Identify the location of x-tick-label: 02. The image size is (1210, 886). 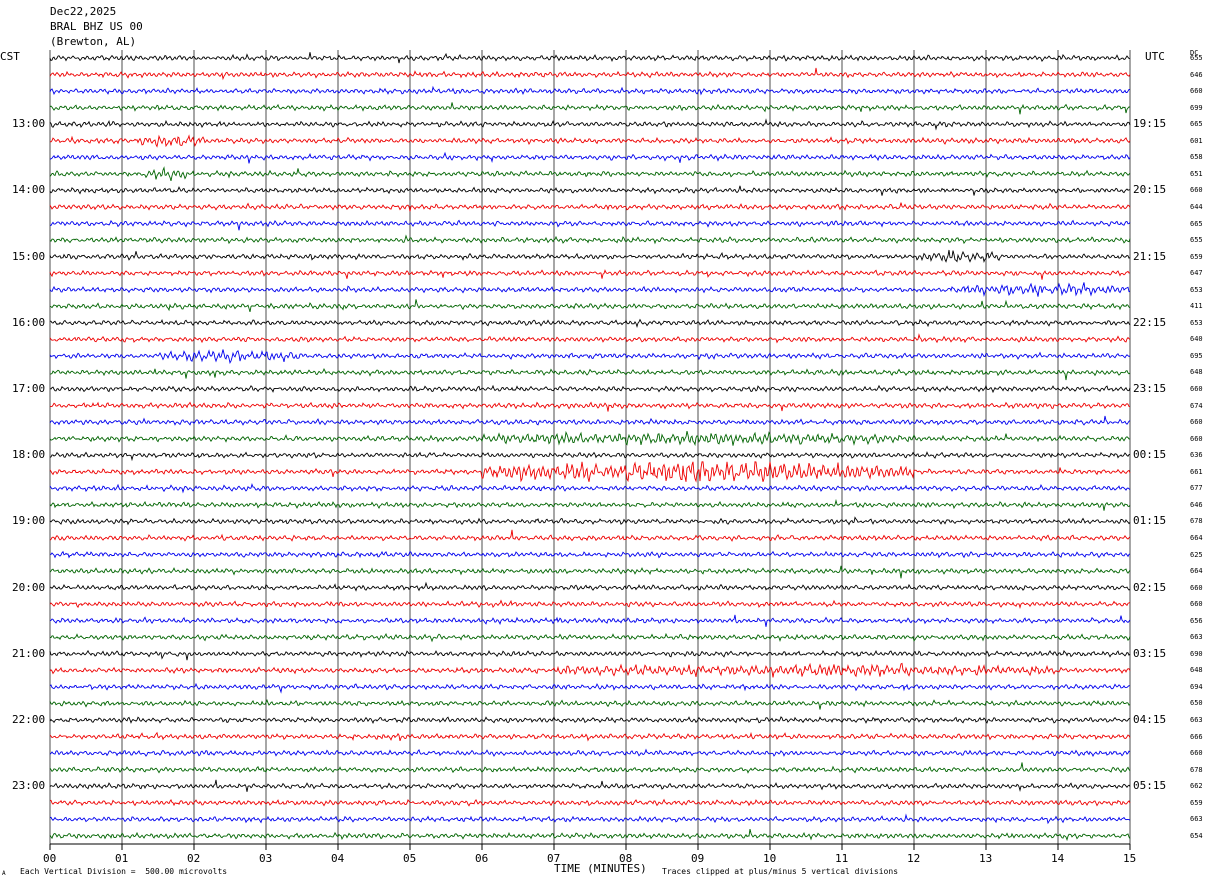
(194, 858).